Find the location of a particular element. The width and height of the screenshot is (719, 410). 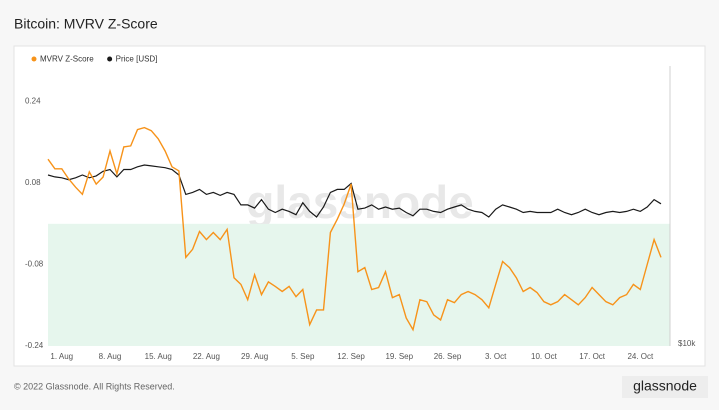

logo-box is located at coordinates (665, 387).